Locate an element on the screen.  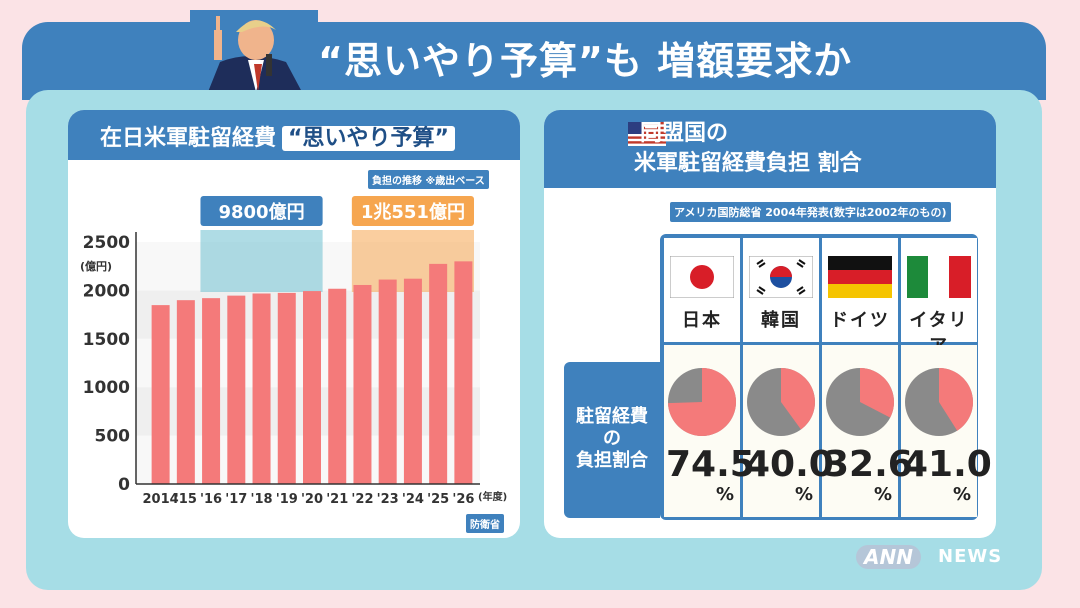
japan-flag-icon is located at coordinates (702, 277).